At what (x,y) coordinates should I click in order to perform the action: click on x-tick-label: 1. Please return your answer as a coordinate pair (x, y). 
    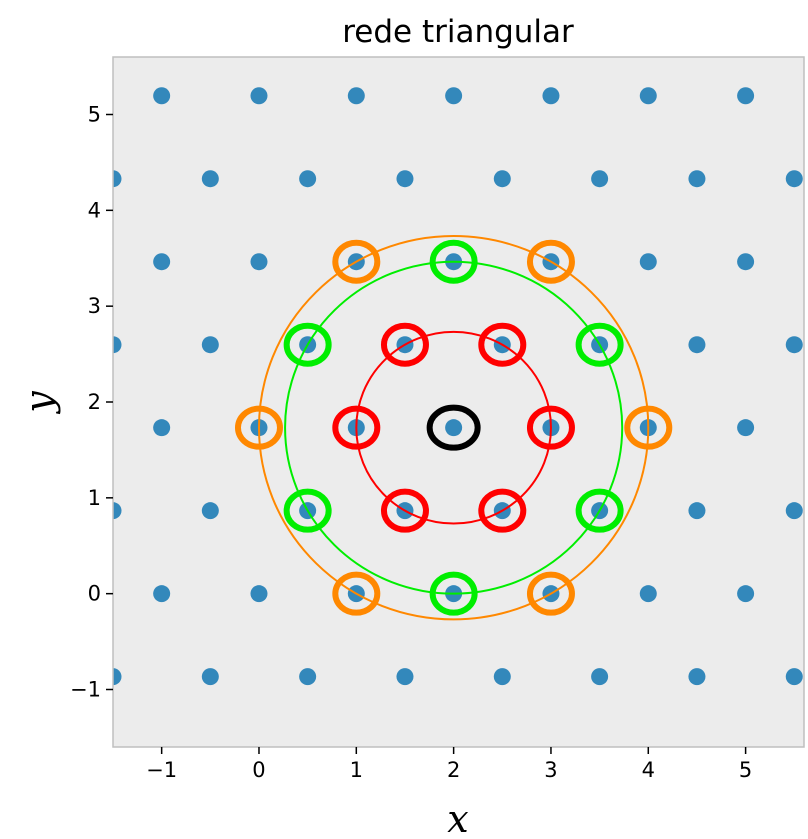
    Looking at the image, I should click on (356, 770).